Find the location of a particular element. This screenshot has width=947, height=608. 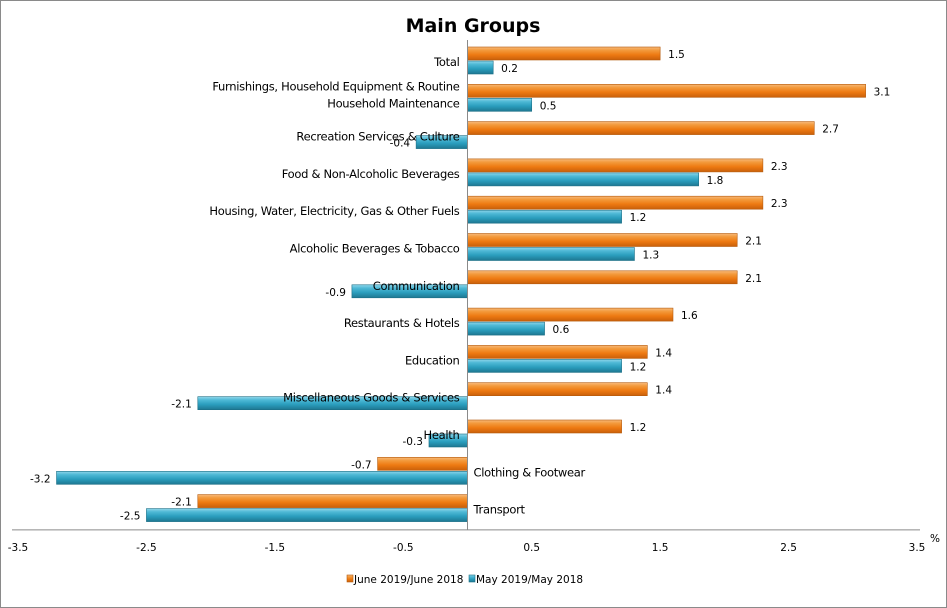

category-label-line: Transport is located at coordinates (499, 510).